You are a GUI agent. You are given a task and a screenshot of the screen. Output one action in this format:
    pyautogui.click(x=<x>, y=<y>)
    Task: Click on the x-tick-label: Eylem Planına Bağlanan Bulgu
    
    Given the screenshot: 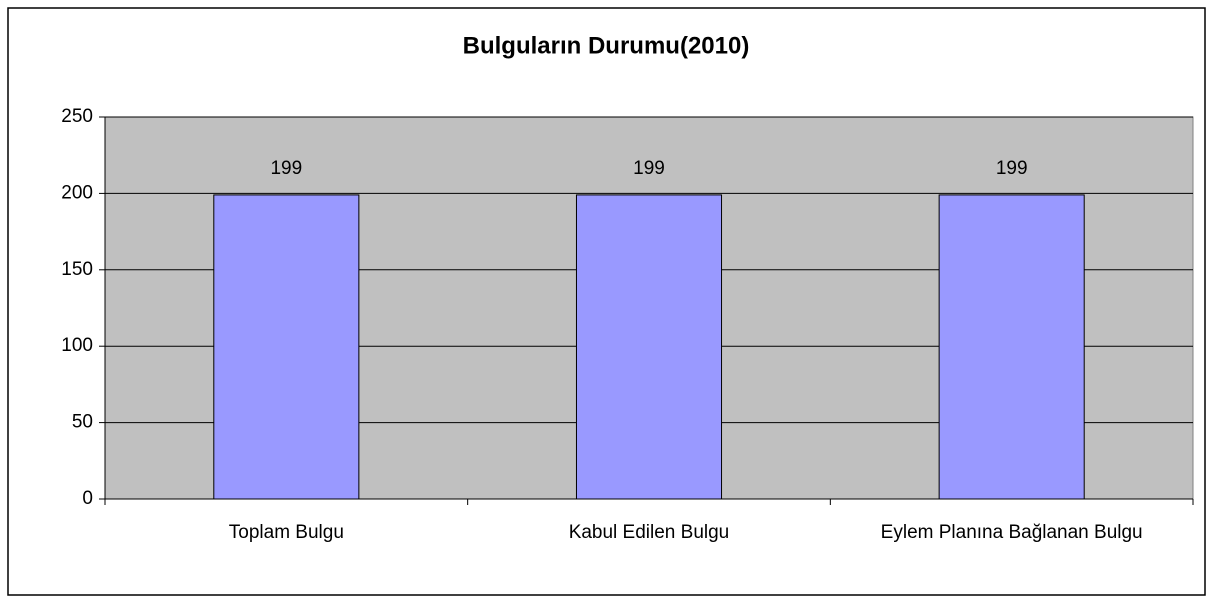 What is the action you would take?
    pyautogui.click(x=1011, y=532)
    